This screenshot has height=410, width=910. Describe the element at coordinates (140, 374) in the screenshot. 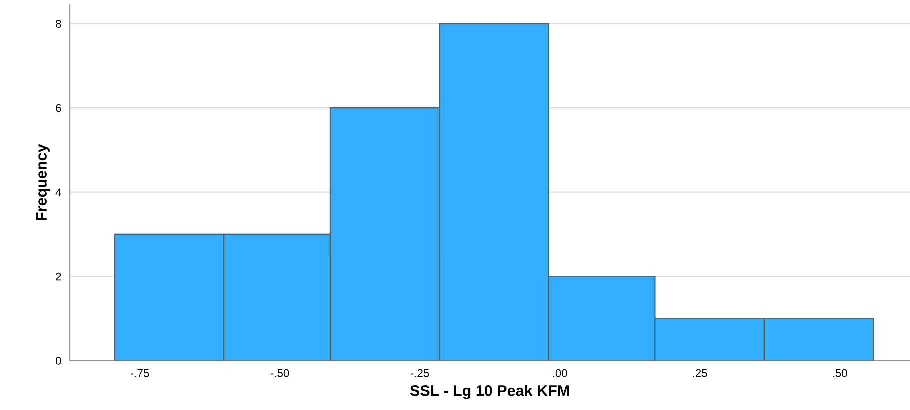

I see `x-tick-label: -.75` at that location.